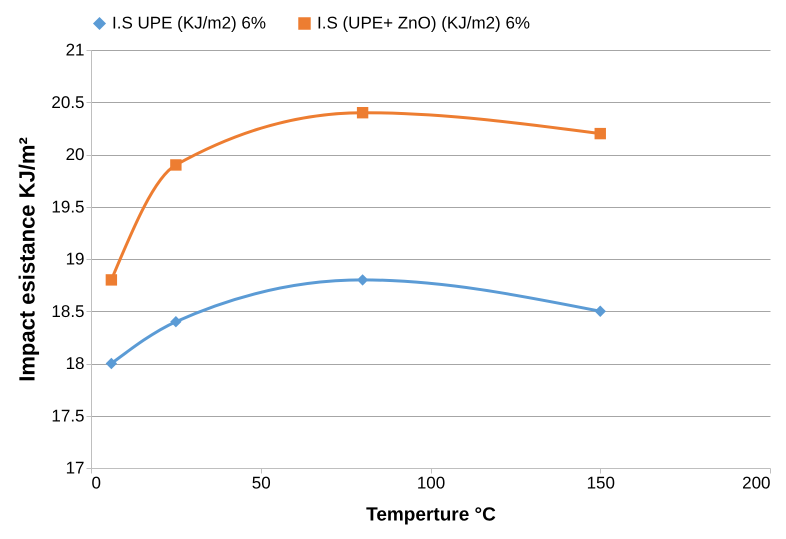  Describe the element at coordinates (261, 483) in the screenshot. I see `x-tick-label: 50` at that location.